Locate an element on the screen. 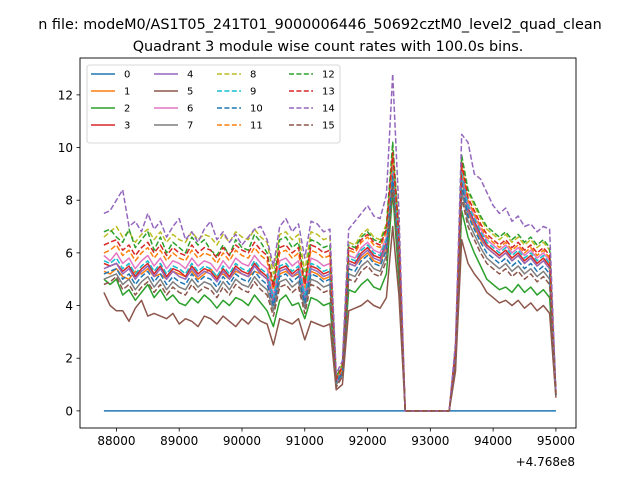  legend-box is located at coordinates (213, 104).